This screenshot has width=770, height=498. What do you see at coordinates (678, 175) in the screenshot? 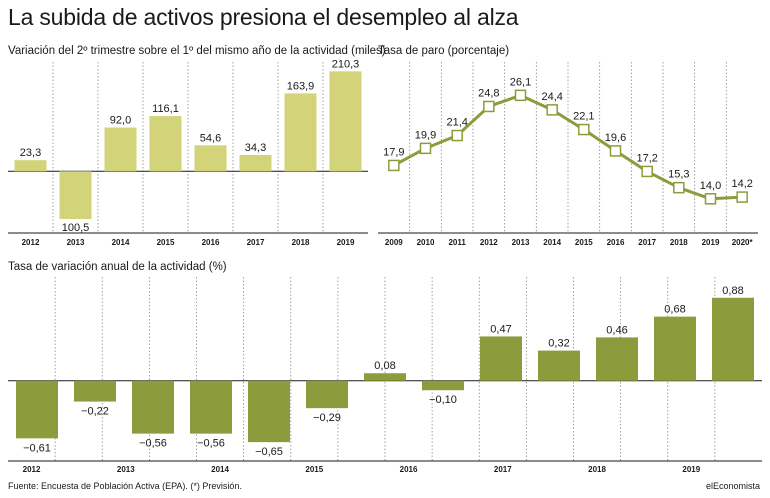
I see `data-label: 15,3` at bounding box center [678, 175].